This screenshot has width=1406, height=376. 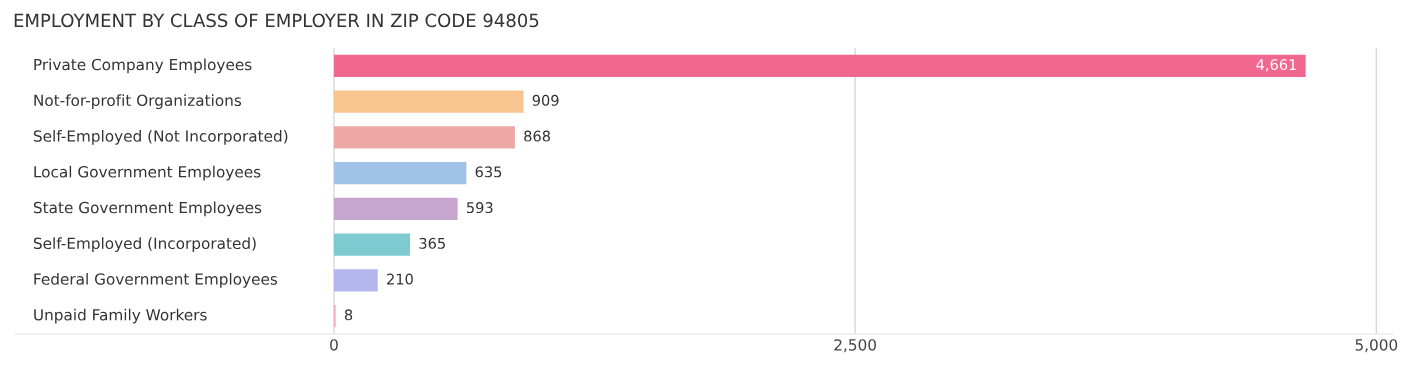 I want to click on y-tick-label: State Government Employees, so click(x=147, y=209).